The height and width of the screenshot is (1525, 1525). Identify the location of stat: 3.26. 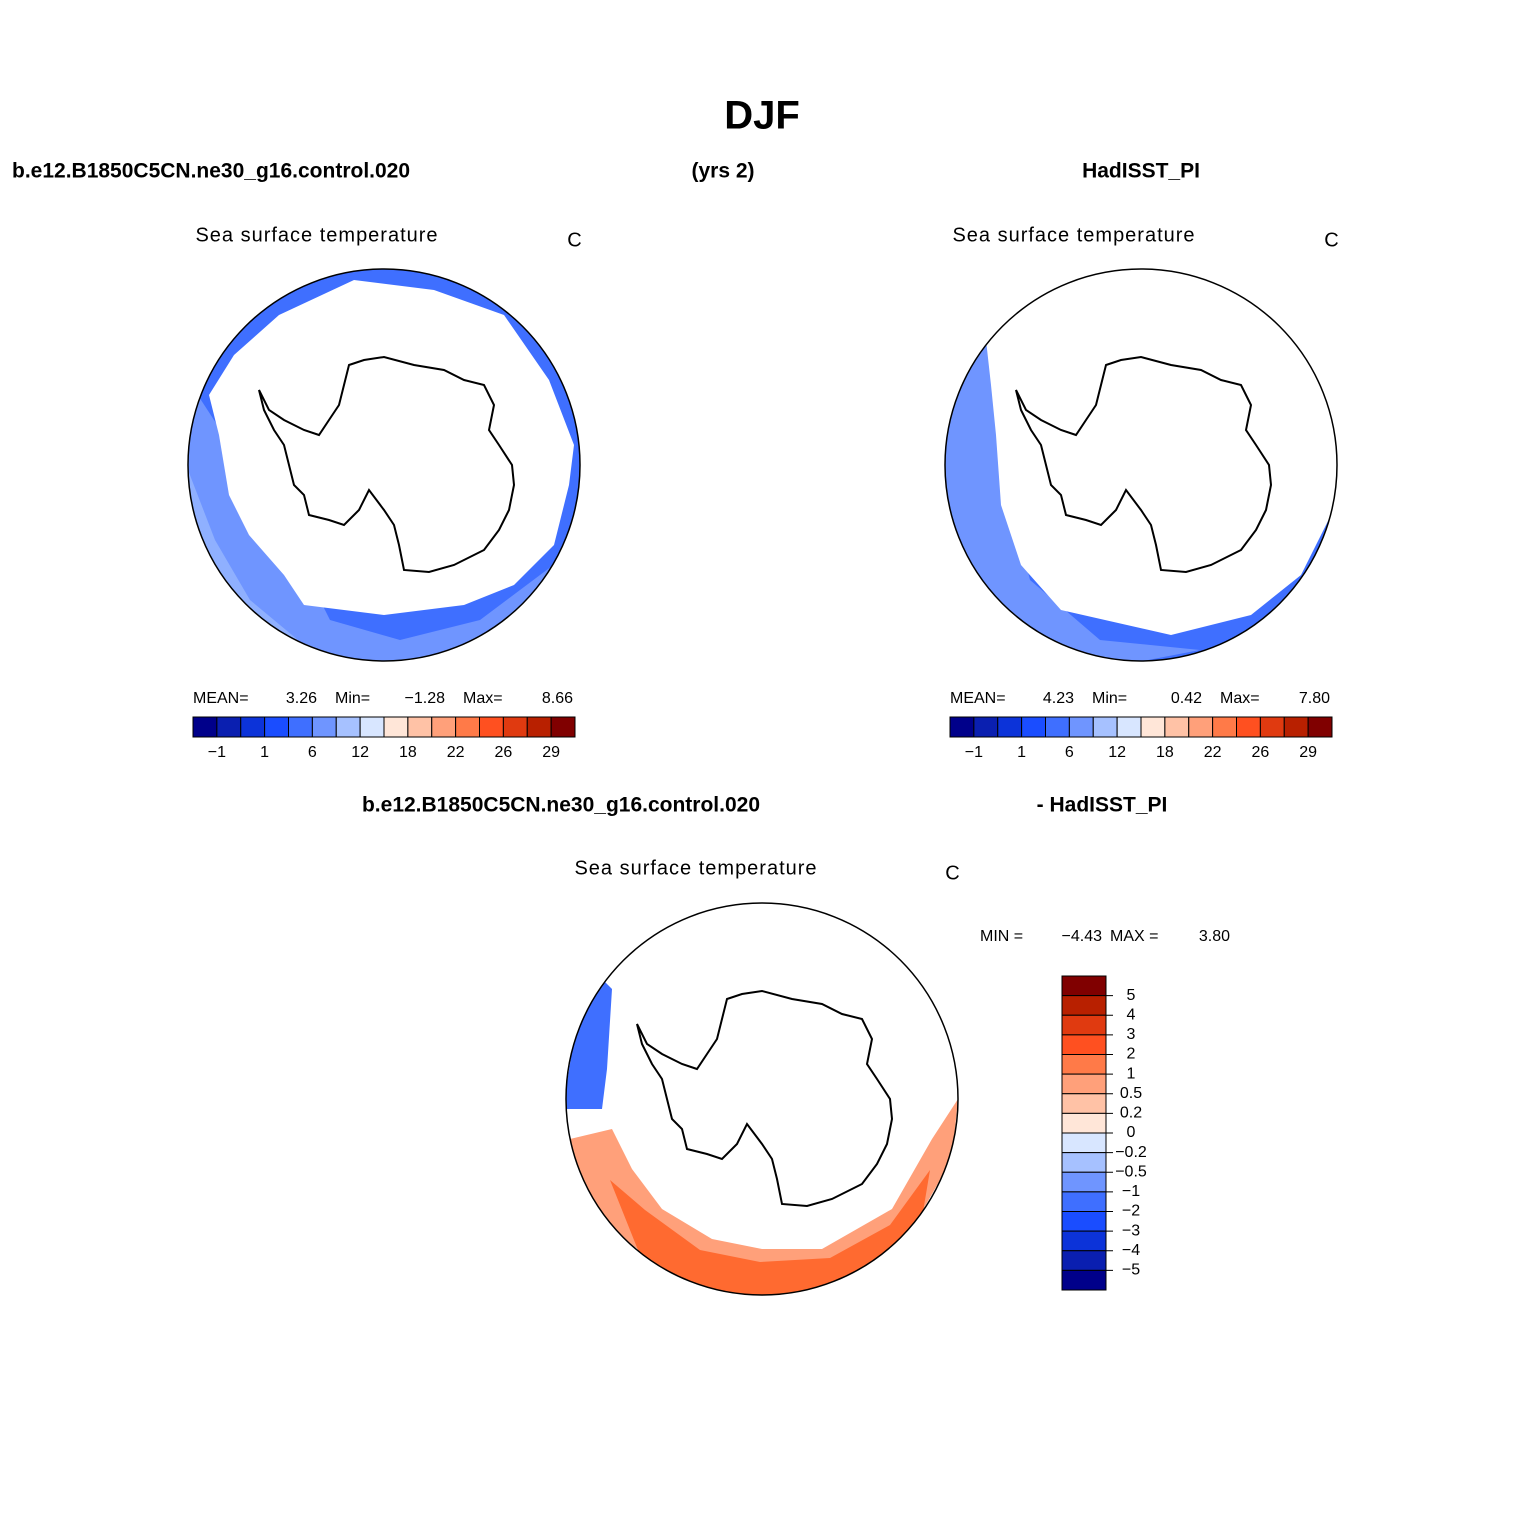
(301, 698).